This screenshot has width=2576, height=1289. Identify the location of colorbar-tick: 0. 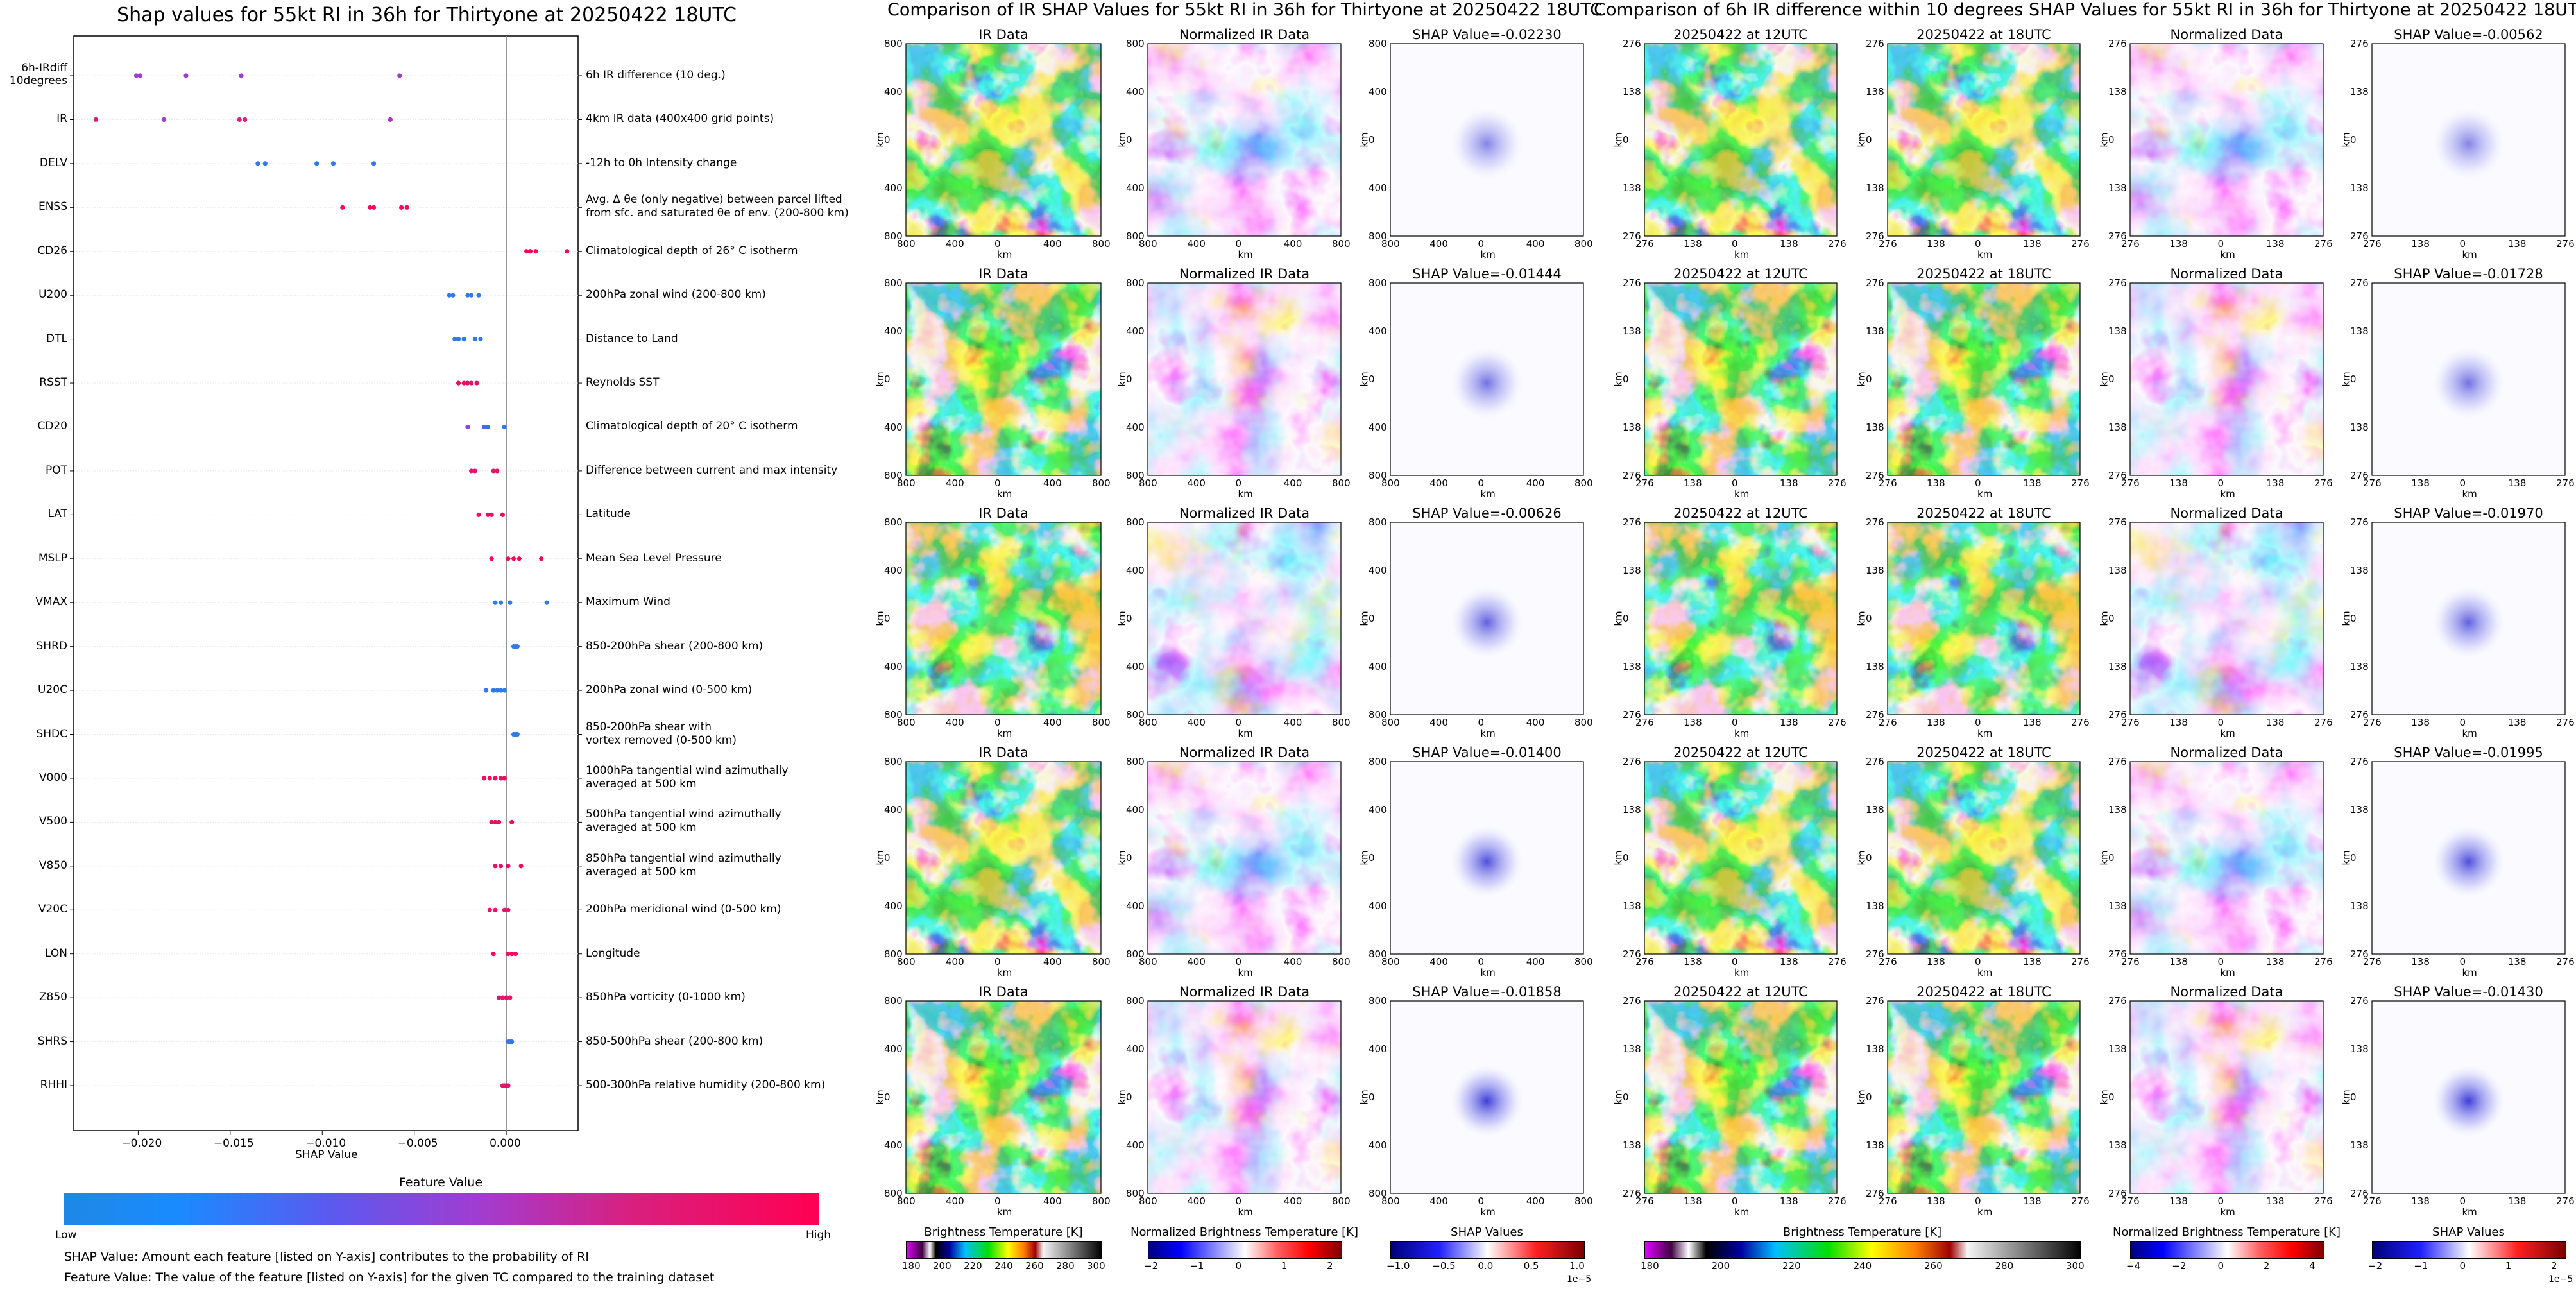
(2220, 1266).